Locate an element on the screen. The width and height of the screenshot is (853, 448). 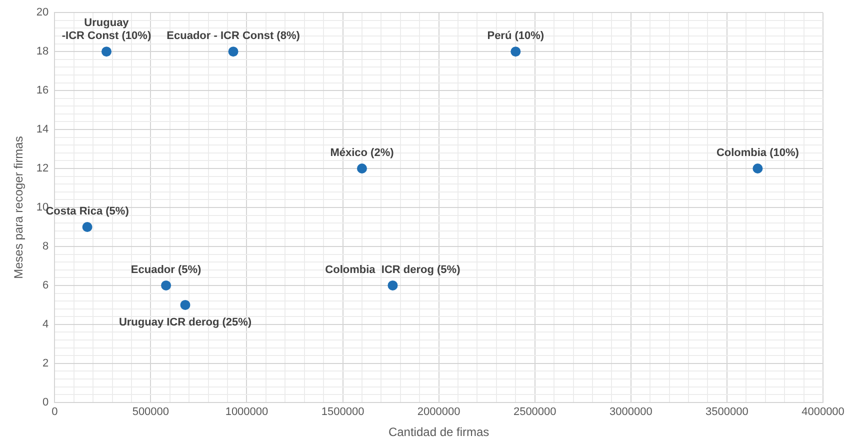
y-tick-label: 12 is located at coordinates (42, 168).